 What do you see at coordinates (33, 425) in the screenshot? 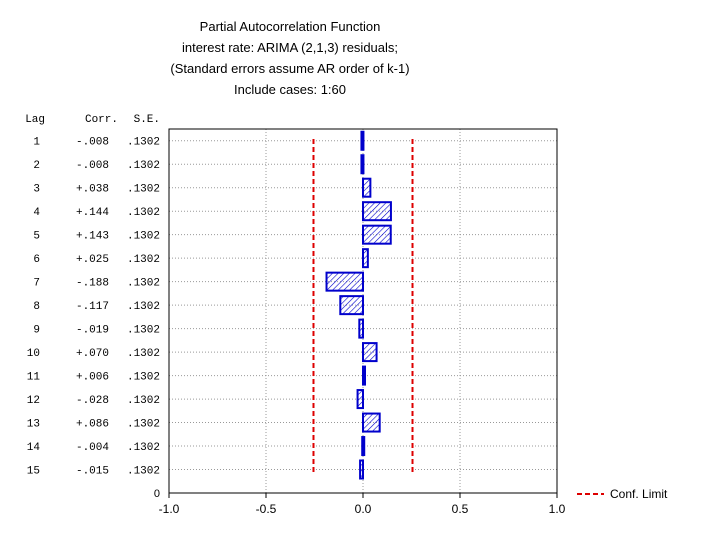
I see `lag-label: 13` at bounding box center [33, 425].